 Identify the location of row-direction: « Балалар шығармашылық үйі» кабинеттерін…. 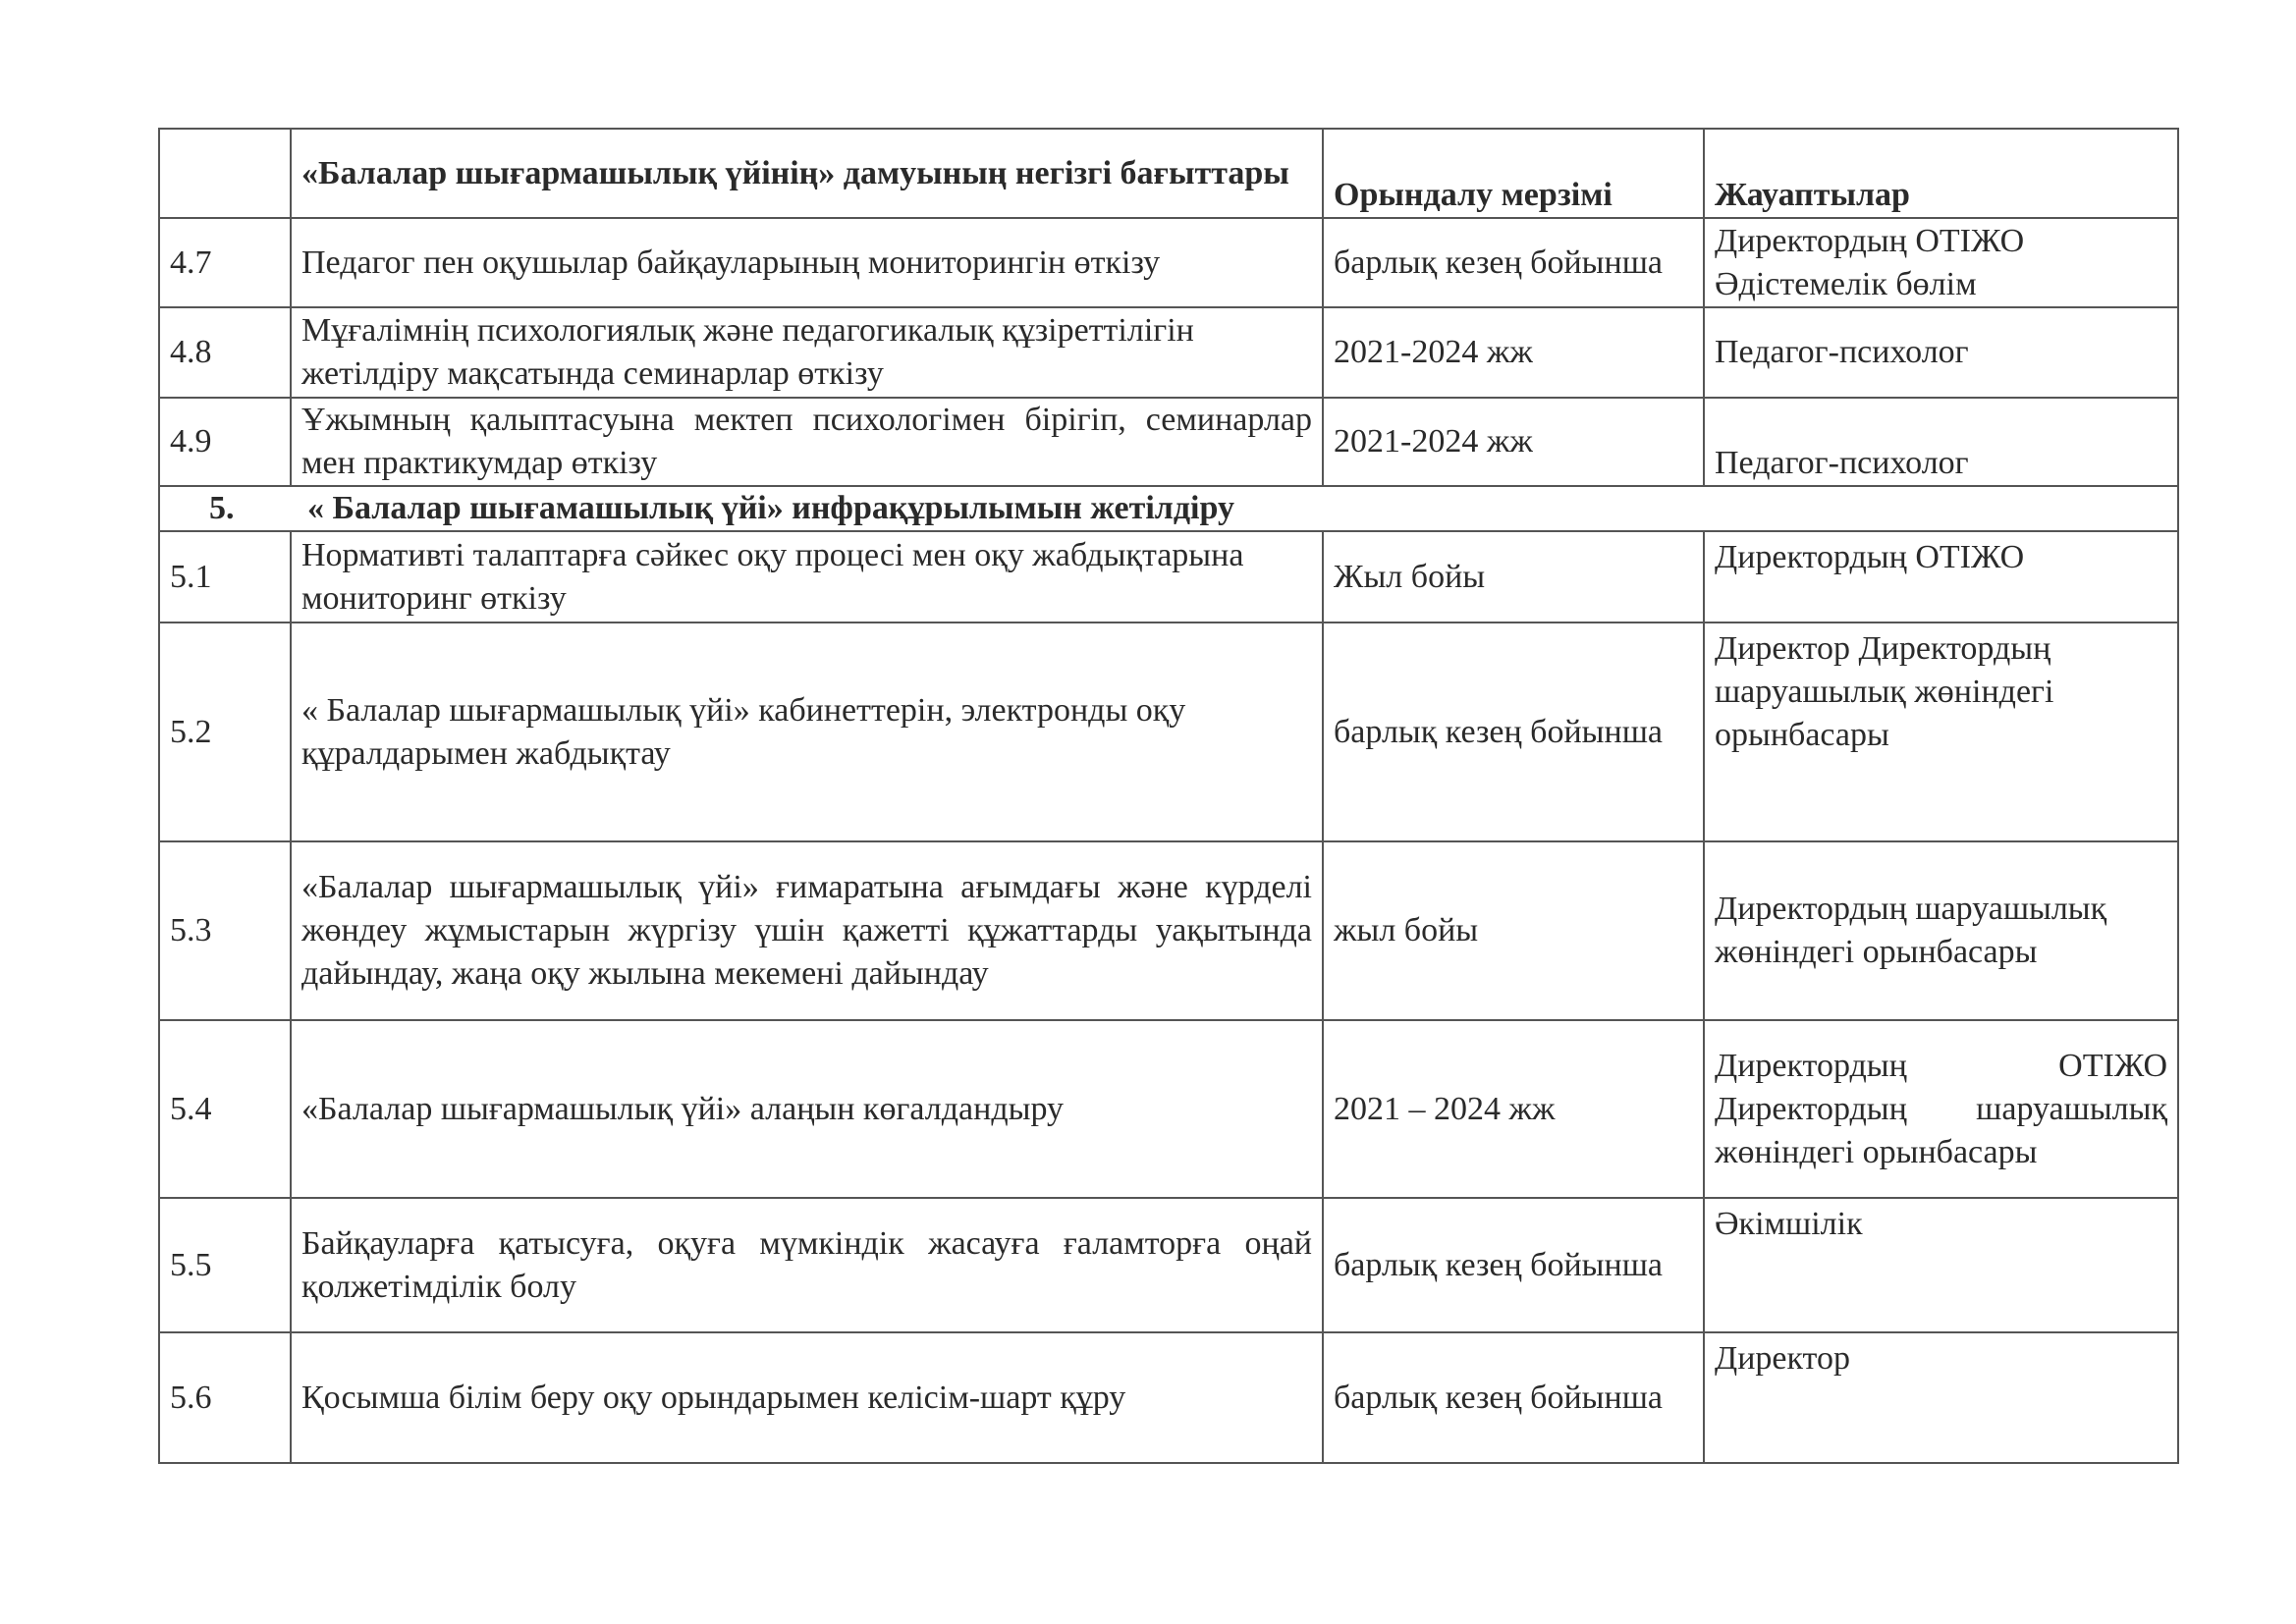
(807, 732).